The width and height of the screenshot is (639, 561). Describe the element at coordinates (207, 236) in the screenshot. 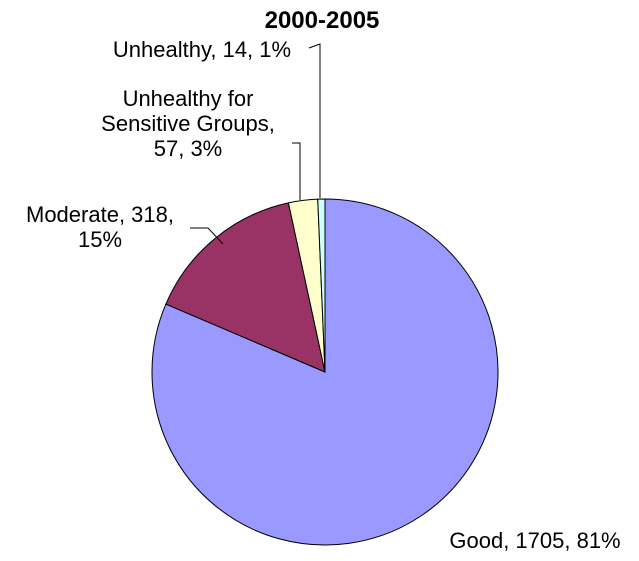

I see `leader-line-moderate` at that location.